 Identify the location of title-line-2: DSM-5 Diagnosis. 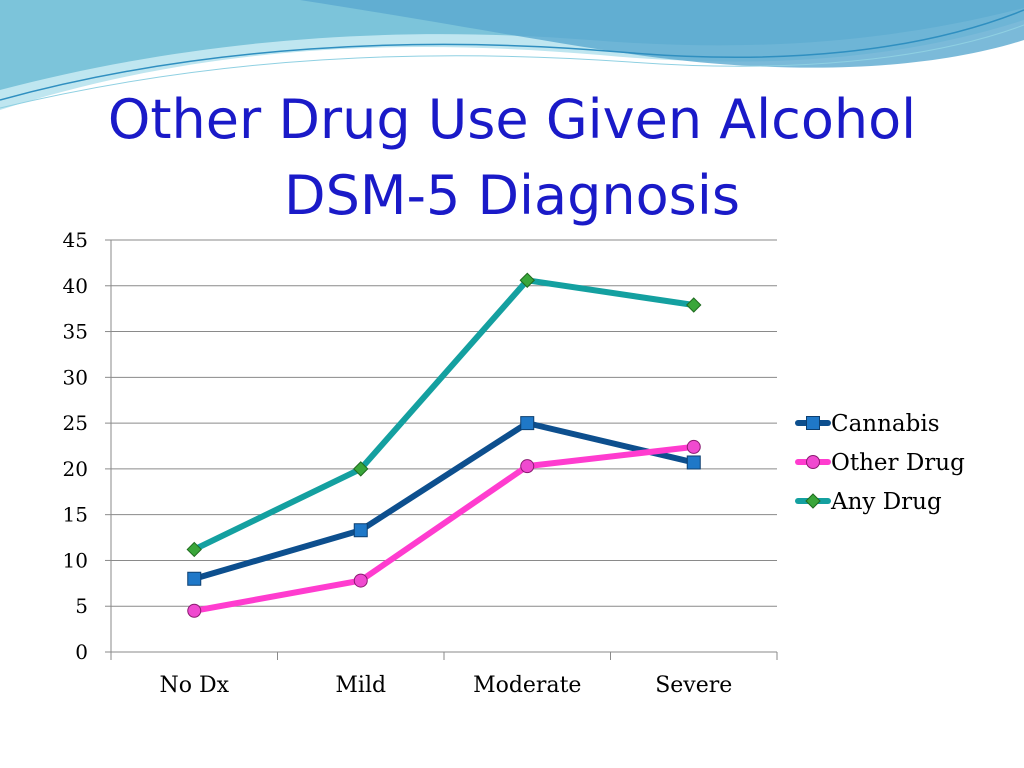
(512, 195).